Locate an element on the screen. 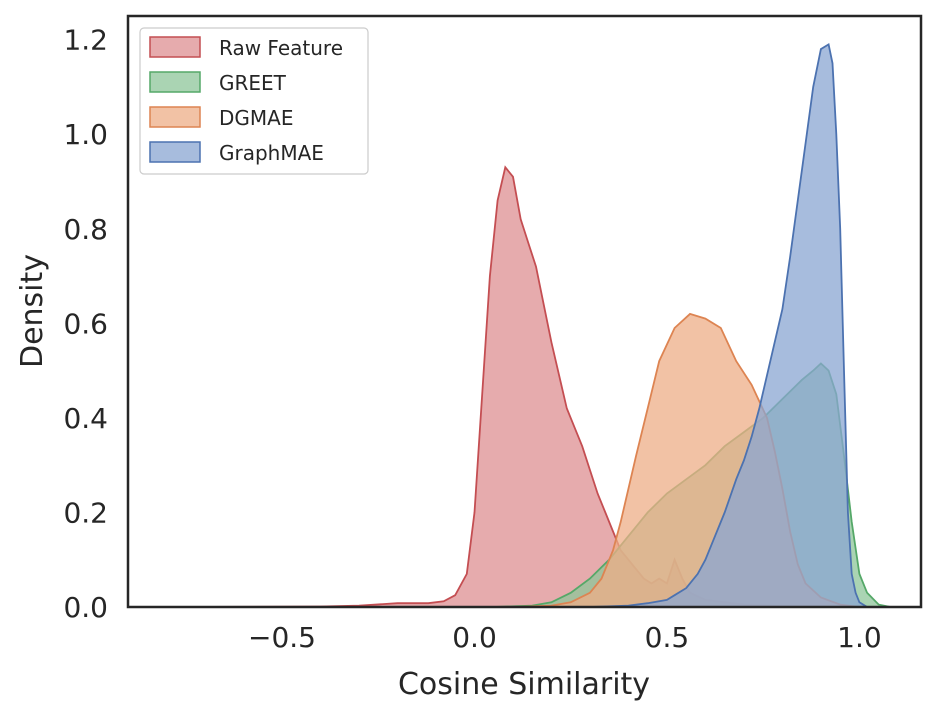 This screenshot has height=719, width=938. y-tick-label: 0.0 is located at coordinates (85, 607).